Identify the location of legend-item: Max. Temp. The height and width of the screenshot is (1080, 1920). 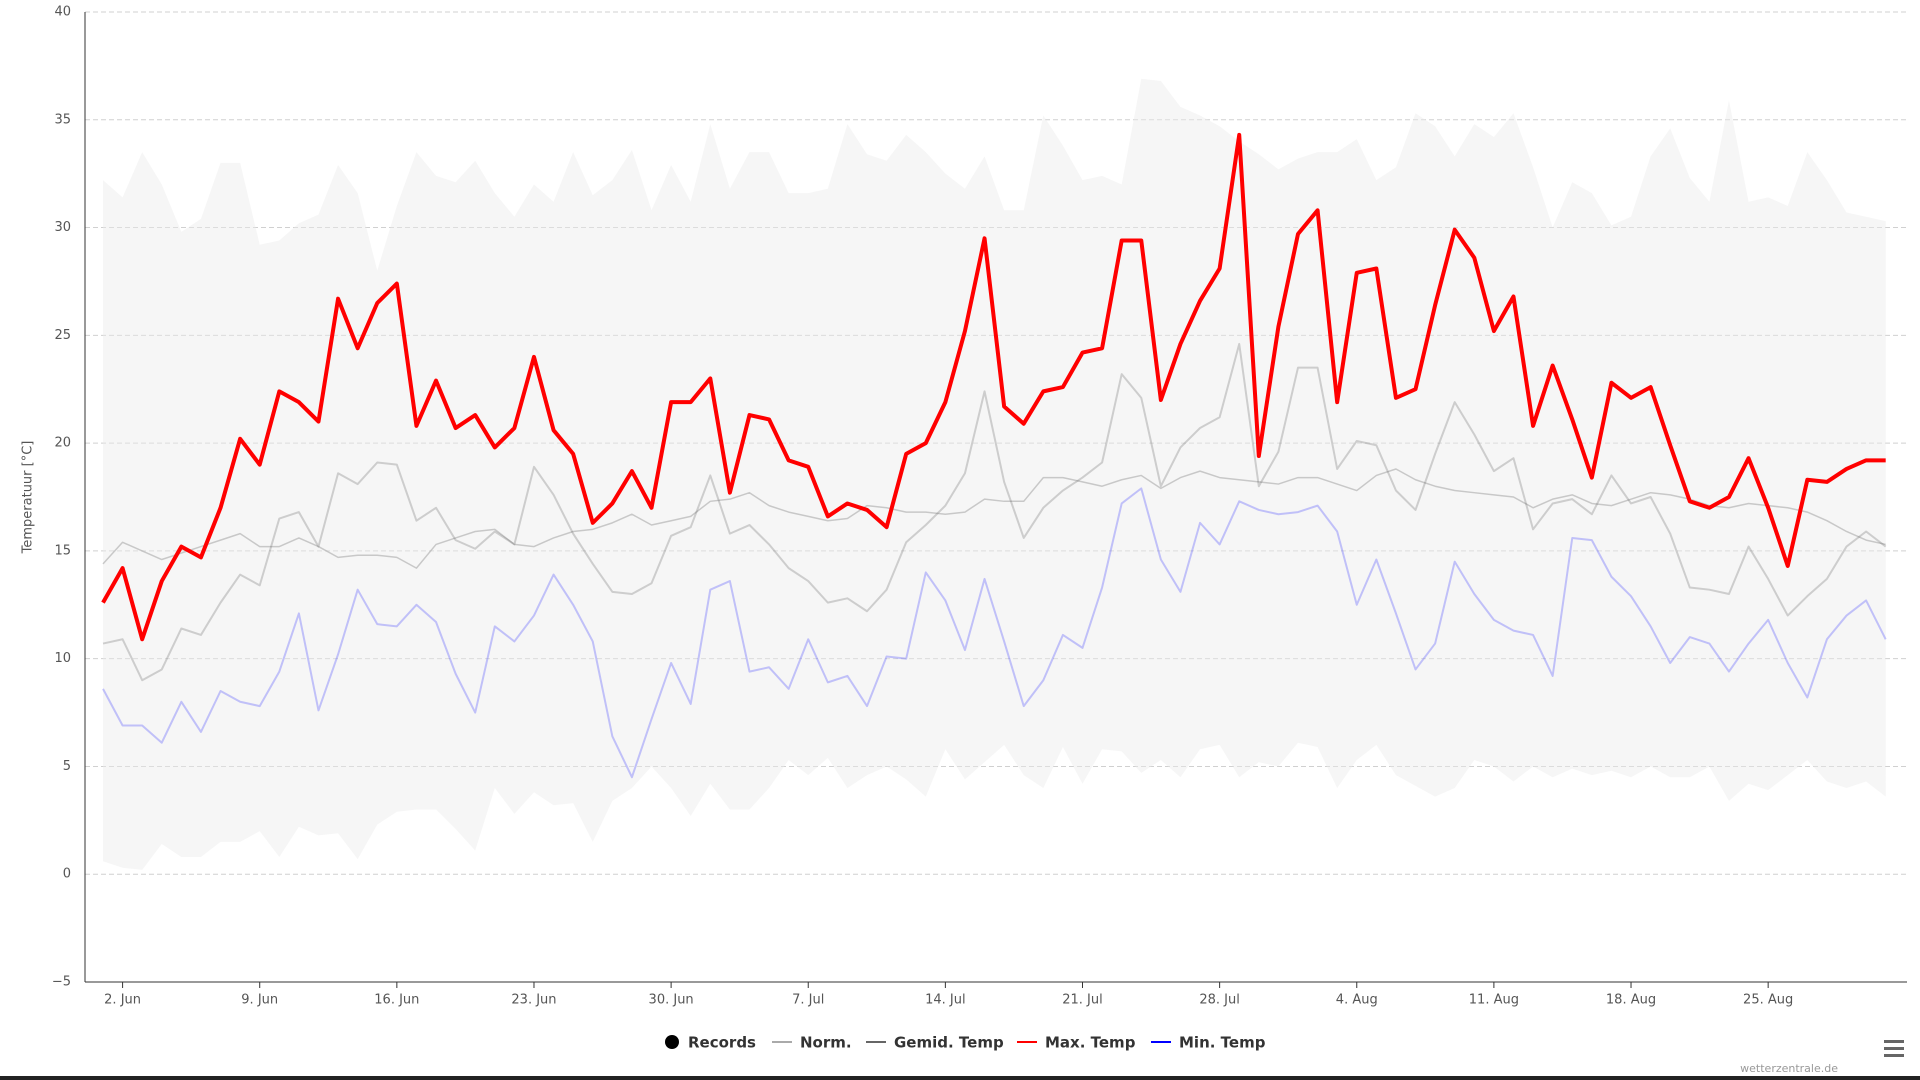
(1076, 1043).